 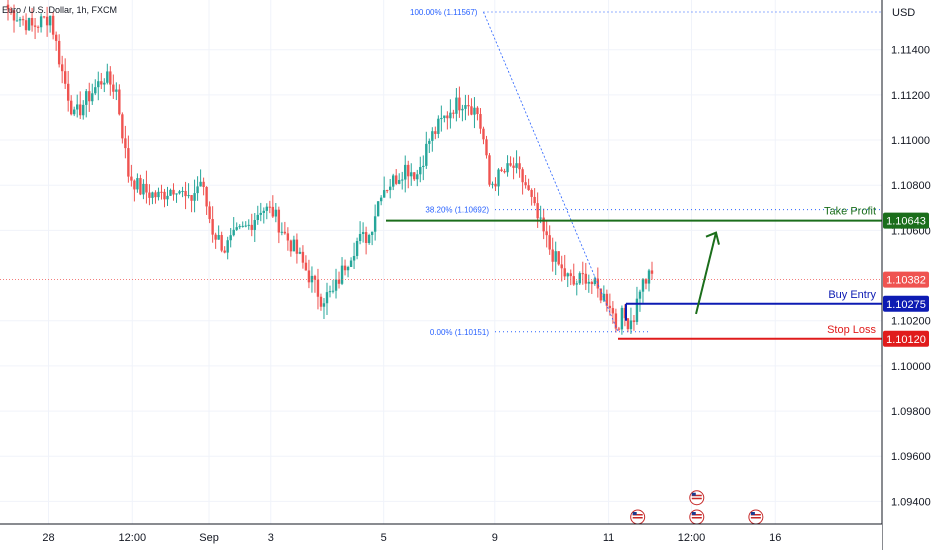 What do you see at coordinates (775, 538) in the screenshot?
I see `time-tick-label: 16` at bounding box center [775, 538].